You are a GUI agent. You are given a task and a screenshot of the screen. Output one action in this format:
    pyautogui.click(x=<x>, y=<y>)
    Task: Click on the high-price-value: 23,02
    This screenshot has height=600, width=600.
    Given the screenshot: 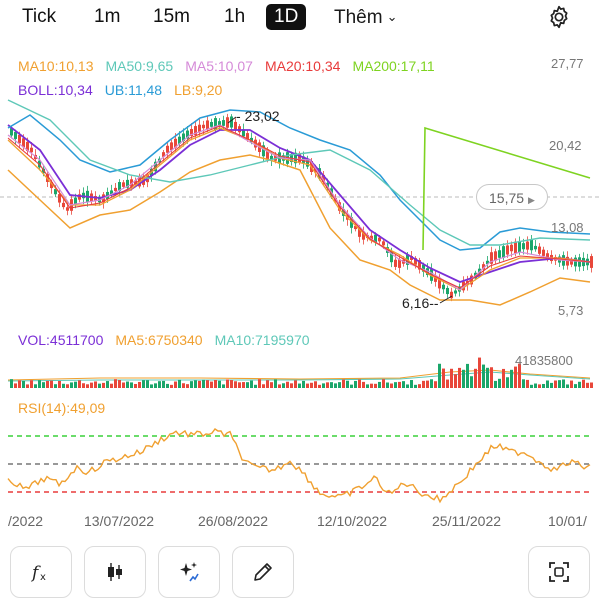 What is the action you would take?
    pyautogui.click(x=262, y=116)
    